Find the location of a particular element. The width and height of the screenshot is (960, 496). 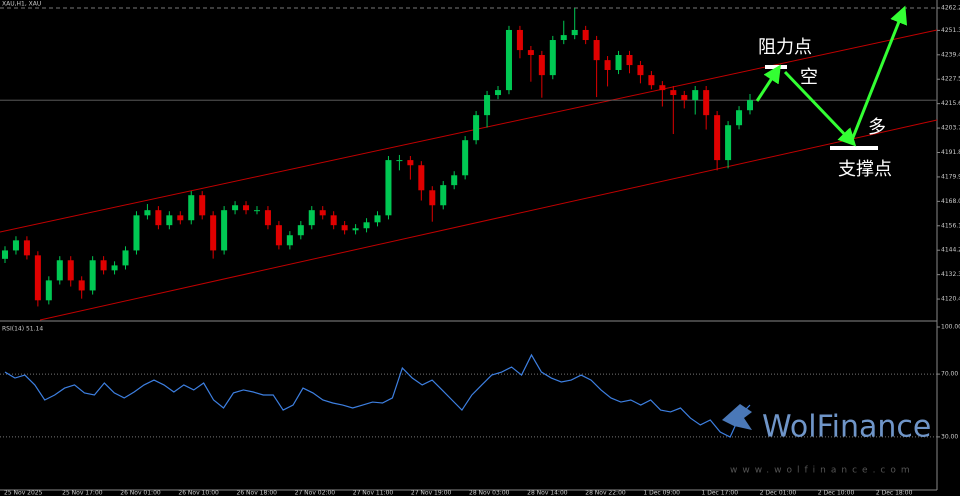

x-tick-label: 27 Nov 19:00 is located at coordinates (431, 493).